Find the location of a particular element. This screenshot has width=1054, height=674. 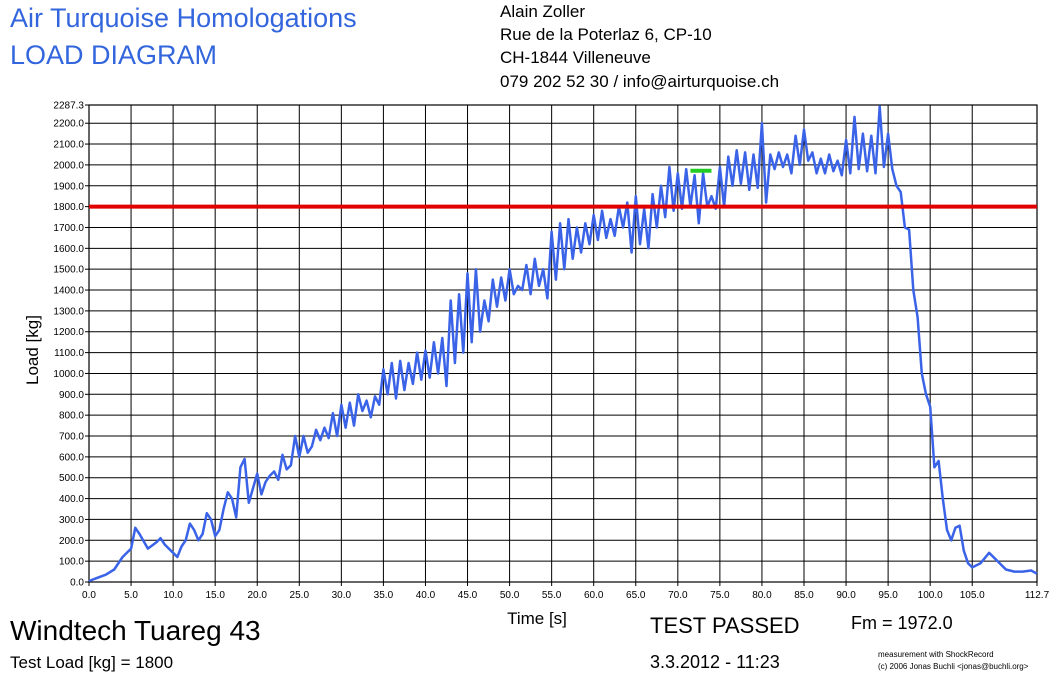

y-tick-label: 1200.0 is located at coordinates (68, 332).